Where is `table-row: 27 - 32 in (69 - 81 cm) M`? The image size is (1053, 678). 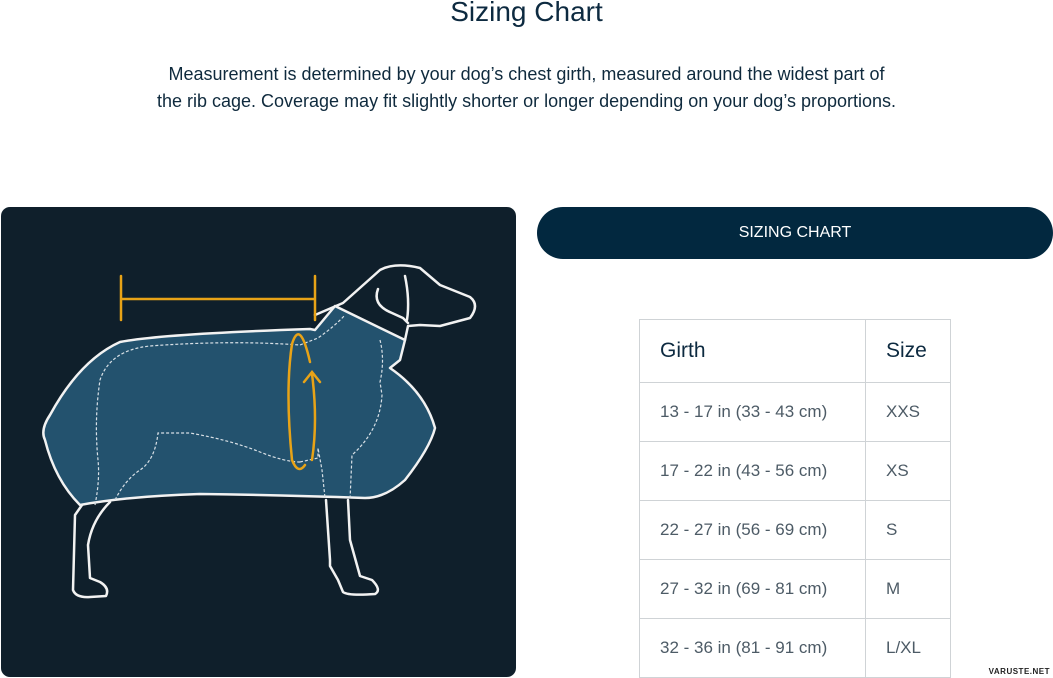
table-row: 27 - 32 in (69 - 81 cm) M is located at coordinates (795, 589).